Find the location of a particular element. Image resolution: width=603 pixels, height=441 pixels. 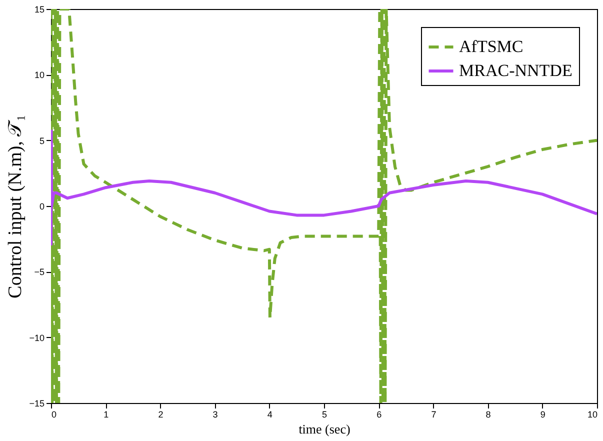

x-tick-label: 7 is located at coordinates (433, 415).